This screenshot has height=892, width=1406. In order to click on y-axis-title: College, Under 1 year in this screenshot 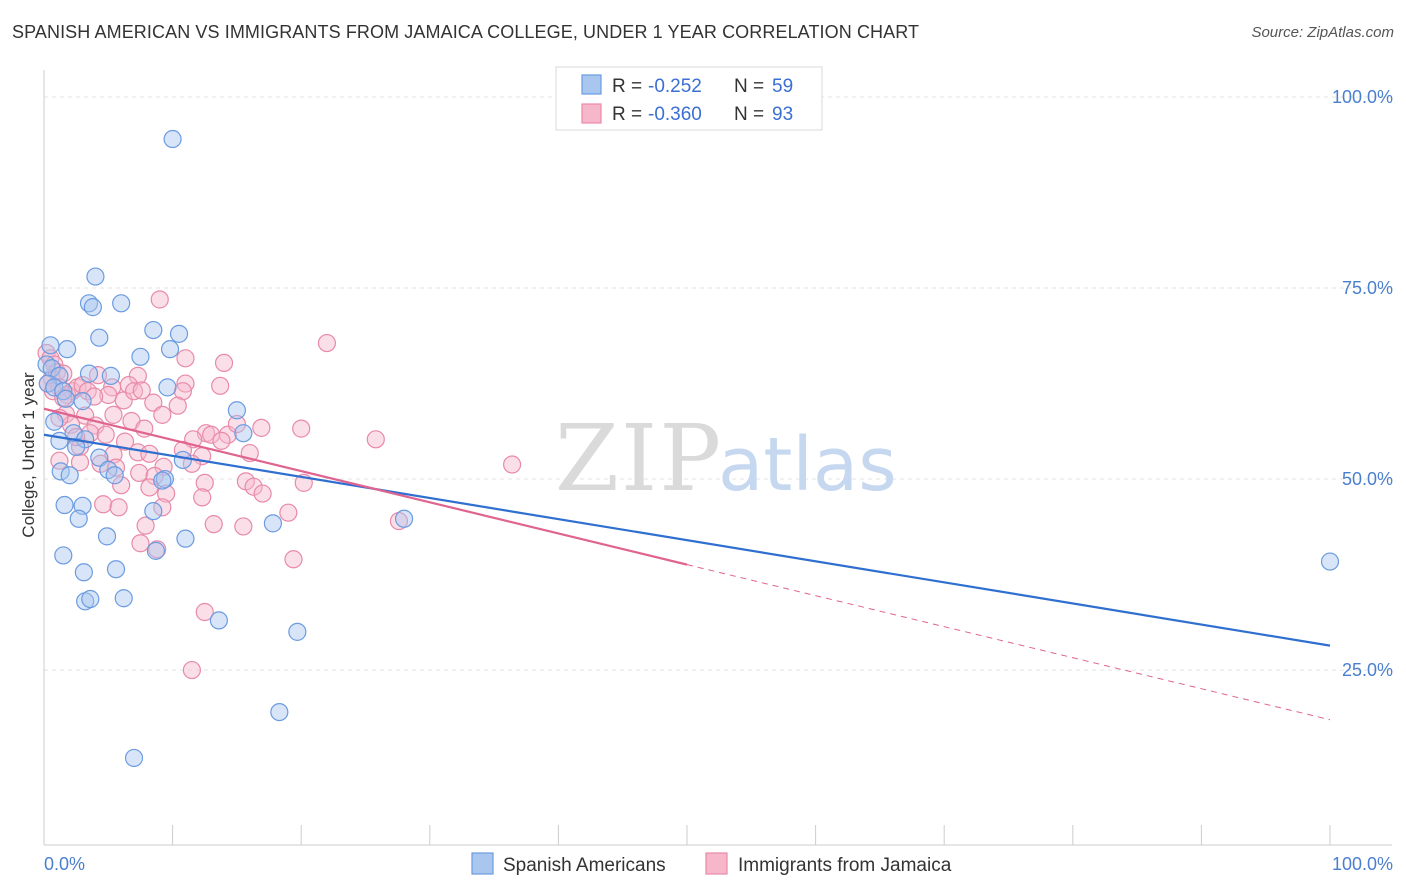, I will do `click(28, 455)`.